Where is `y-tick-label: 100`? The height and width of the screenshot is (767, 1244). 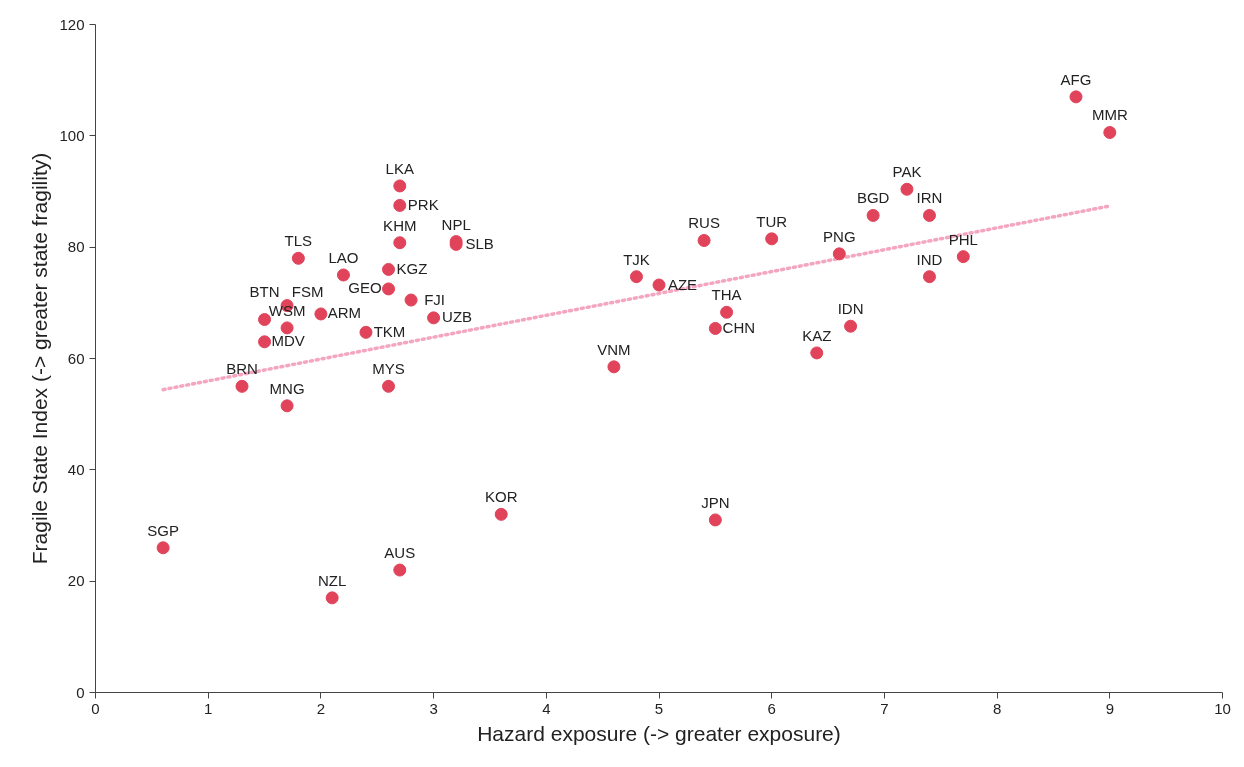
y-tick-label: 100 is located at coordinates (72, 135).